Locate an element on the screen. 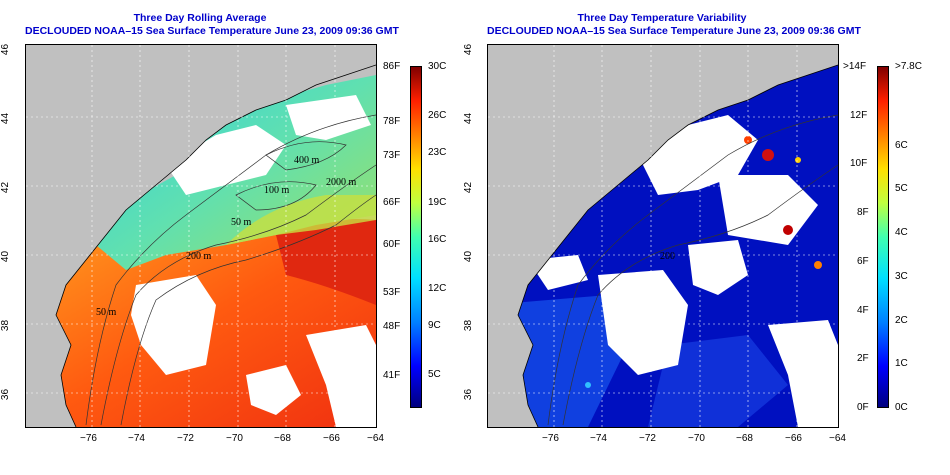 The image size is (950, 475). colorbar-f-label: 41F is located at coordinates (392, 375).